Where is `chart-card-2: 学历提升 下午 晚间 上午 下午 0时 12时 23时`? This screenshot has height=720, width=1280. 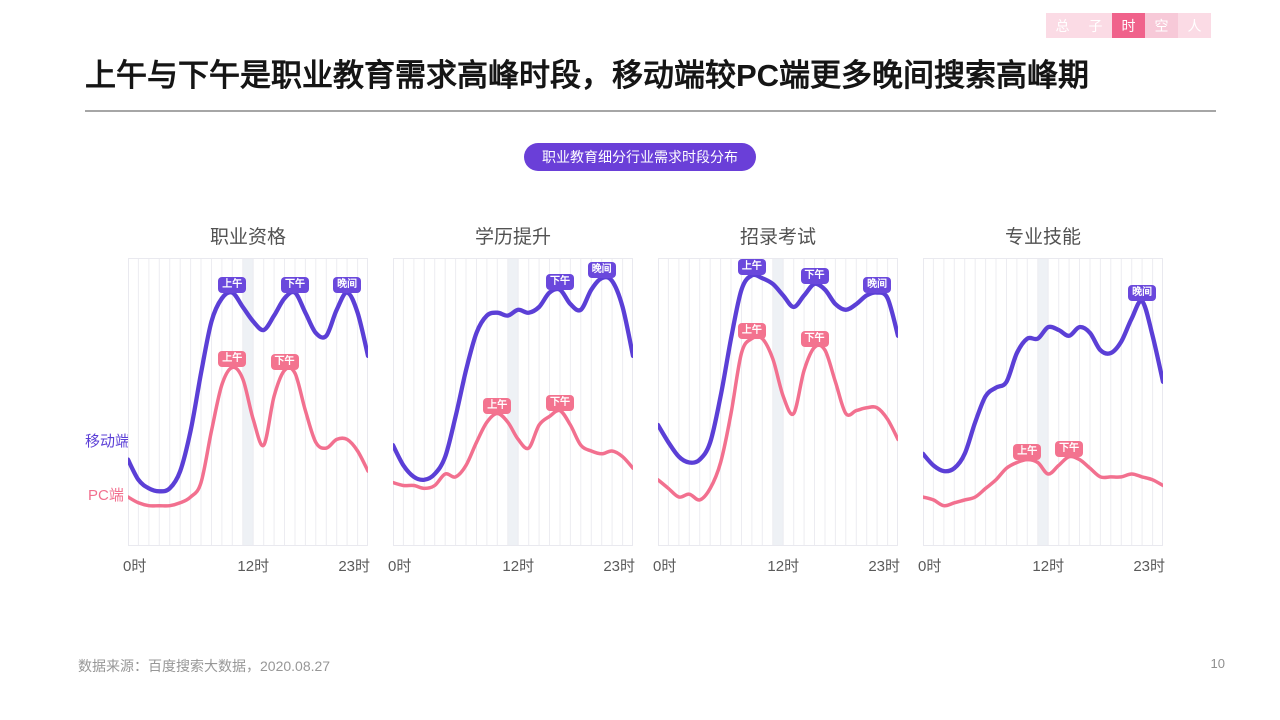
chart-card-2: 学历提升 下午 晚间 上午 下午 0时 12时 23时 is located at coordinates (511, 398).